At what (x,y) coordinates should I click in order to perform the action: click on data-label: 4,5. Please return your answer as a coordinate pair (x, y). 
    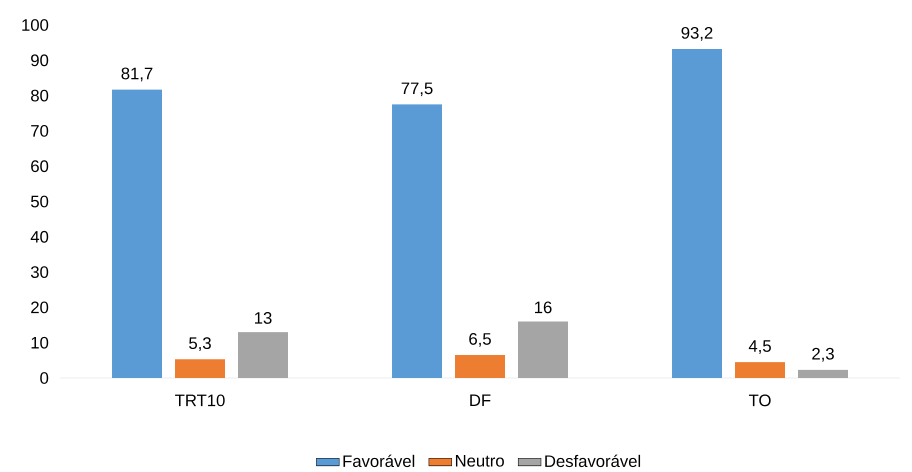
    Looking at the image, I should click on (759, 347).